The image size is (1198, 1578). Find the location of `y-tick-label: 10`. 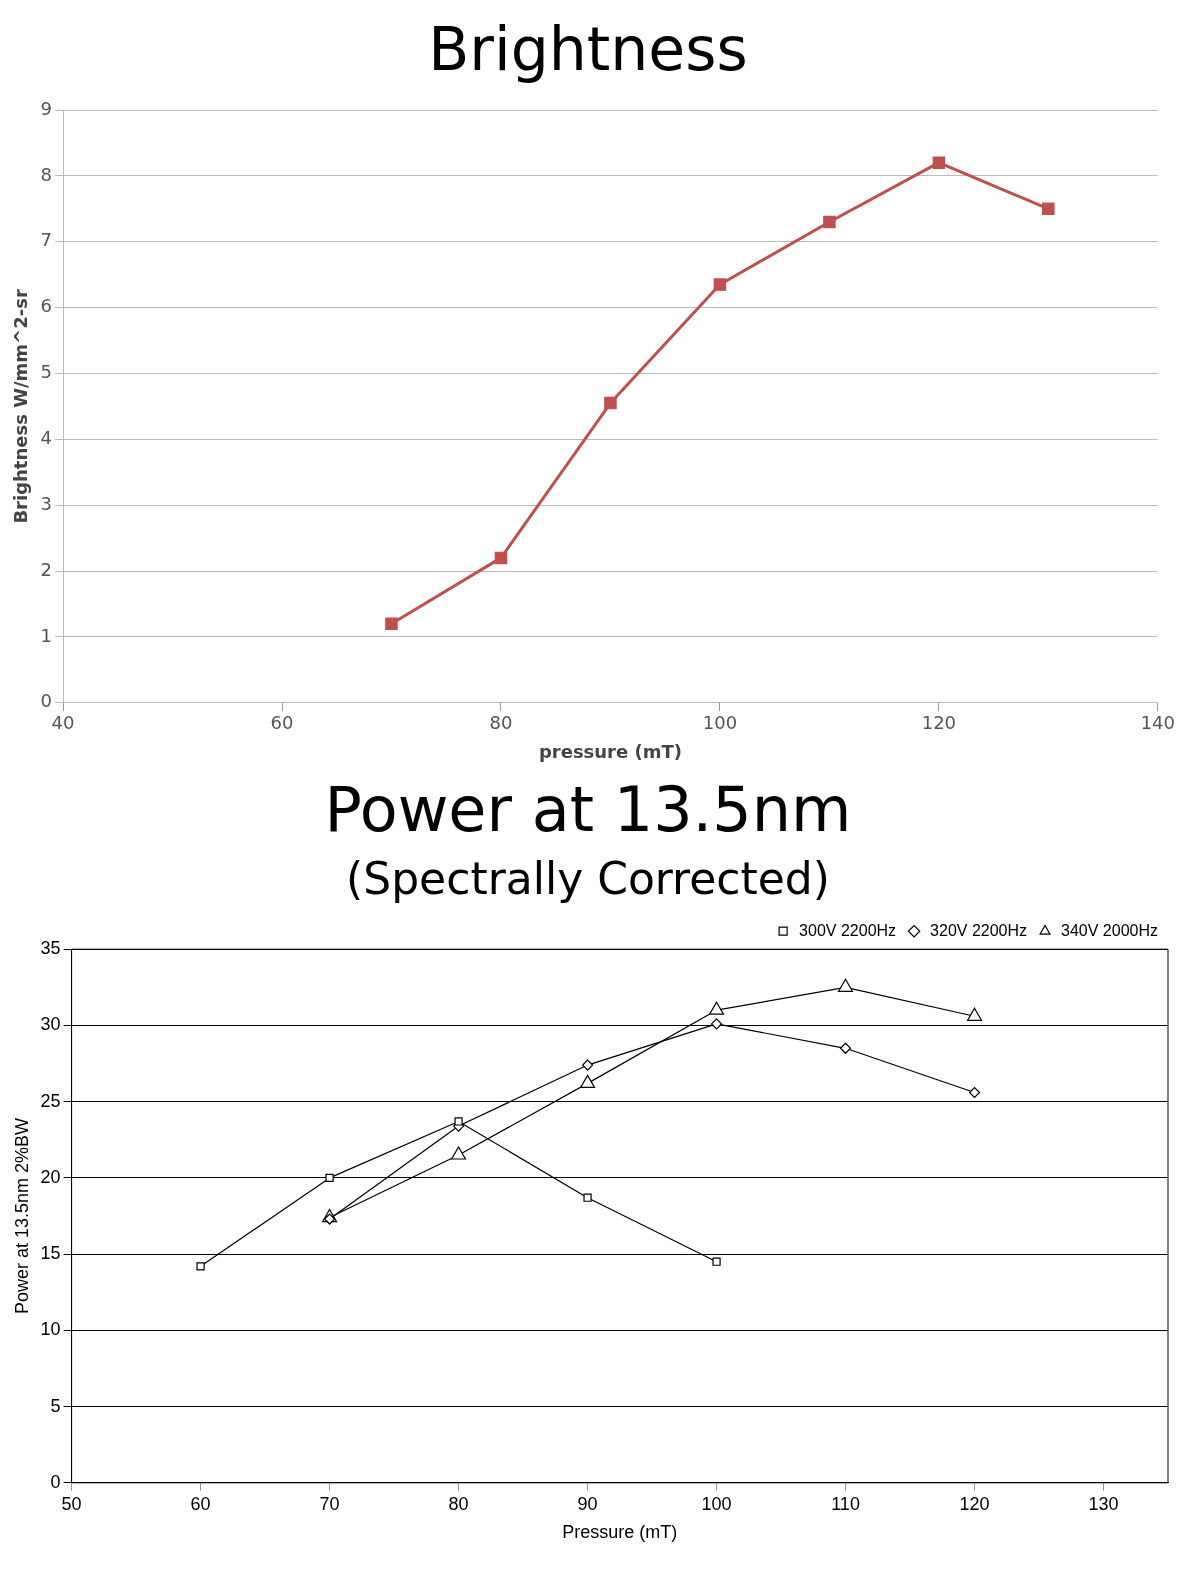

y-tick-label: 10 is located at coordinates (50, 1329).